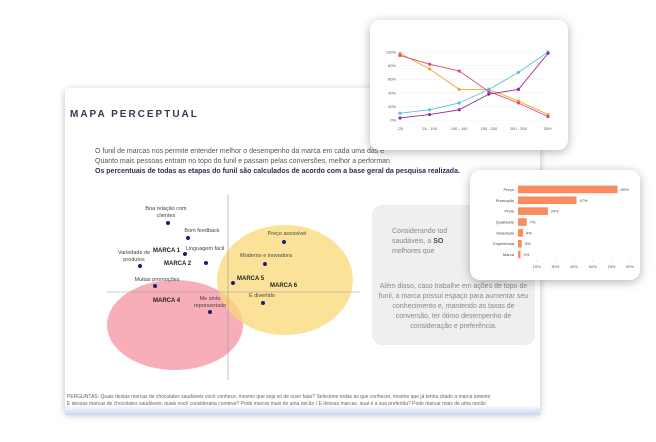  Describe the element at coordinates (391, 52) in the screenshot. I see `y-tick-label: 100%` at that location.